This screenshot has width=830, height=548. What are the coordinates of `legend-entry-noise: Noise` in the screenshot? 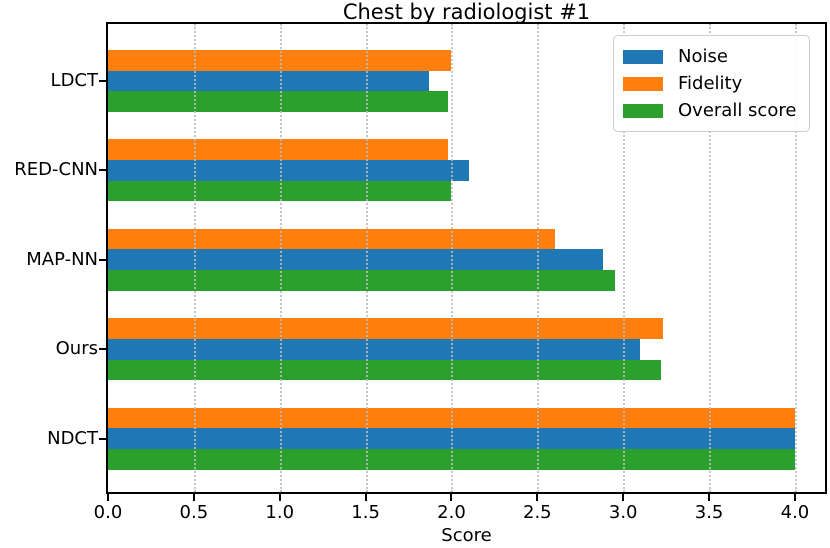 It's located at (709, 56).